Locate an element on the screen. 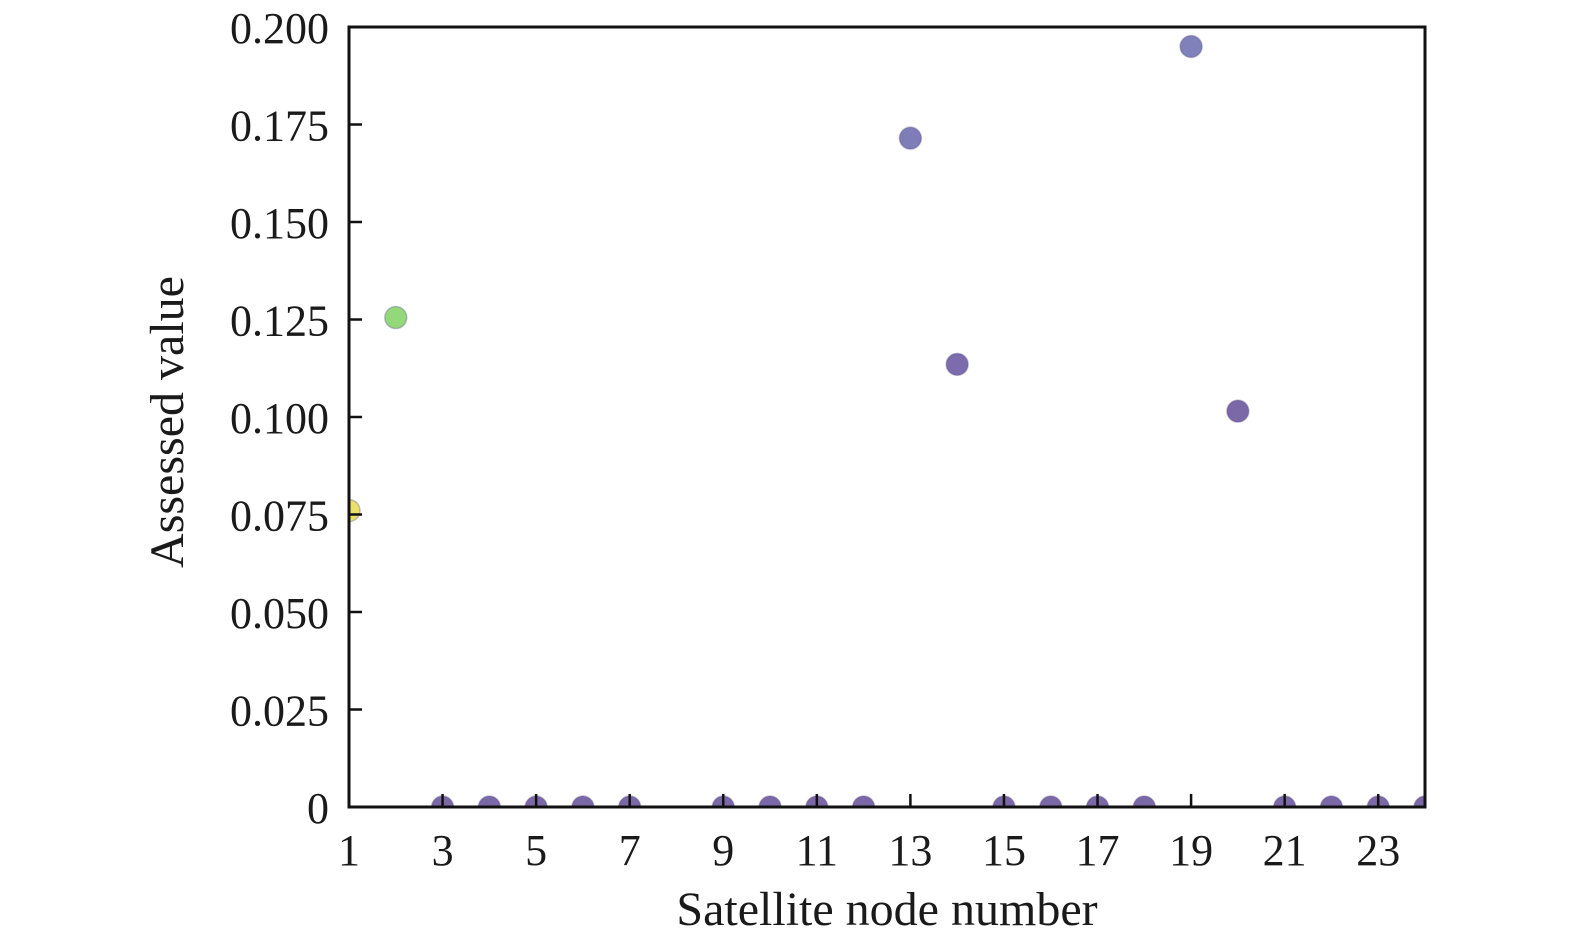  x-tick-label: 3 is located at coordinates (443, 850).